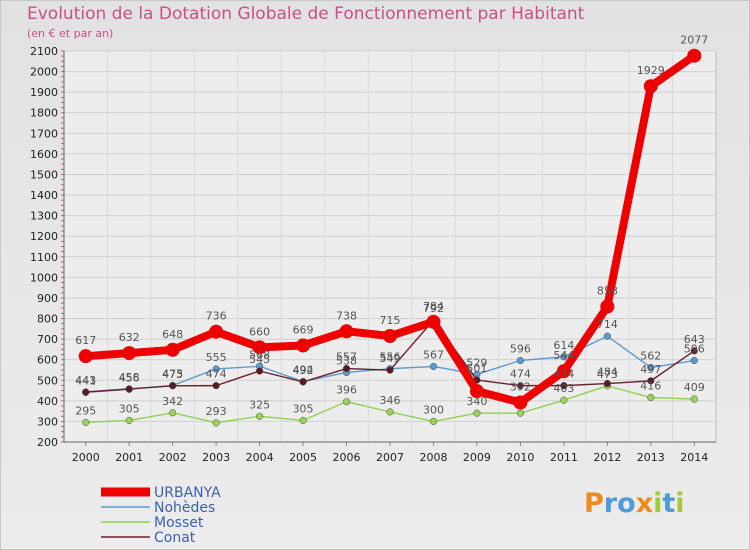  What do you see at coordinates (644, 503) in the screenshot?
I see `logo-letter: x` at bounding box center [644, 503].